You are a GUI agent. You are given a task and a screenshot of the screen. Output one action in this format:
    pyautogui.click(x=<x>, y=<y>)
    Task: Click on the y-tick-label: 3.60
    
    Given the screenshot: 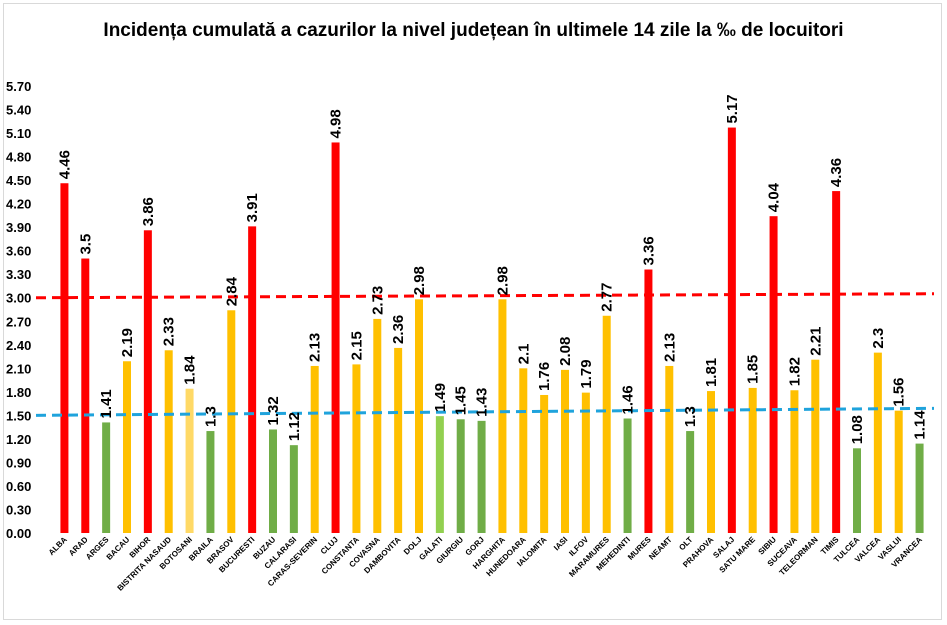 What is the action you would take?
    pyautogui.click(x=18, y=251)
    